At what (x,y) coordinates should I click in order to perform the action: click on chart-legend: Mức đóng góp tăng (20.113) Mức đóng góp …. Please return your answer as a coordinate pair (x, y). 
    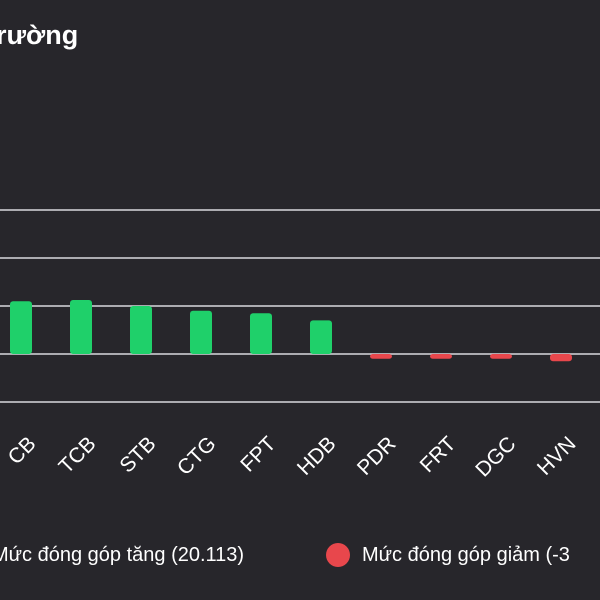
    Looking at the image, I should click on (300, 555).